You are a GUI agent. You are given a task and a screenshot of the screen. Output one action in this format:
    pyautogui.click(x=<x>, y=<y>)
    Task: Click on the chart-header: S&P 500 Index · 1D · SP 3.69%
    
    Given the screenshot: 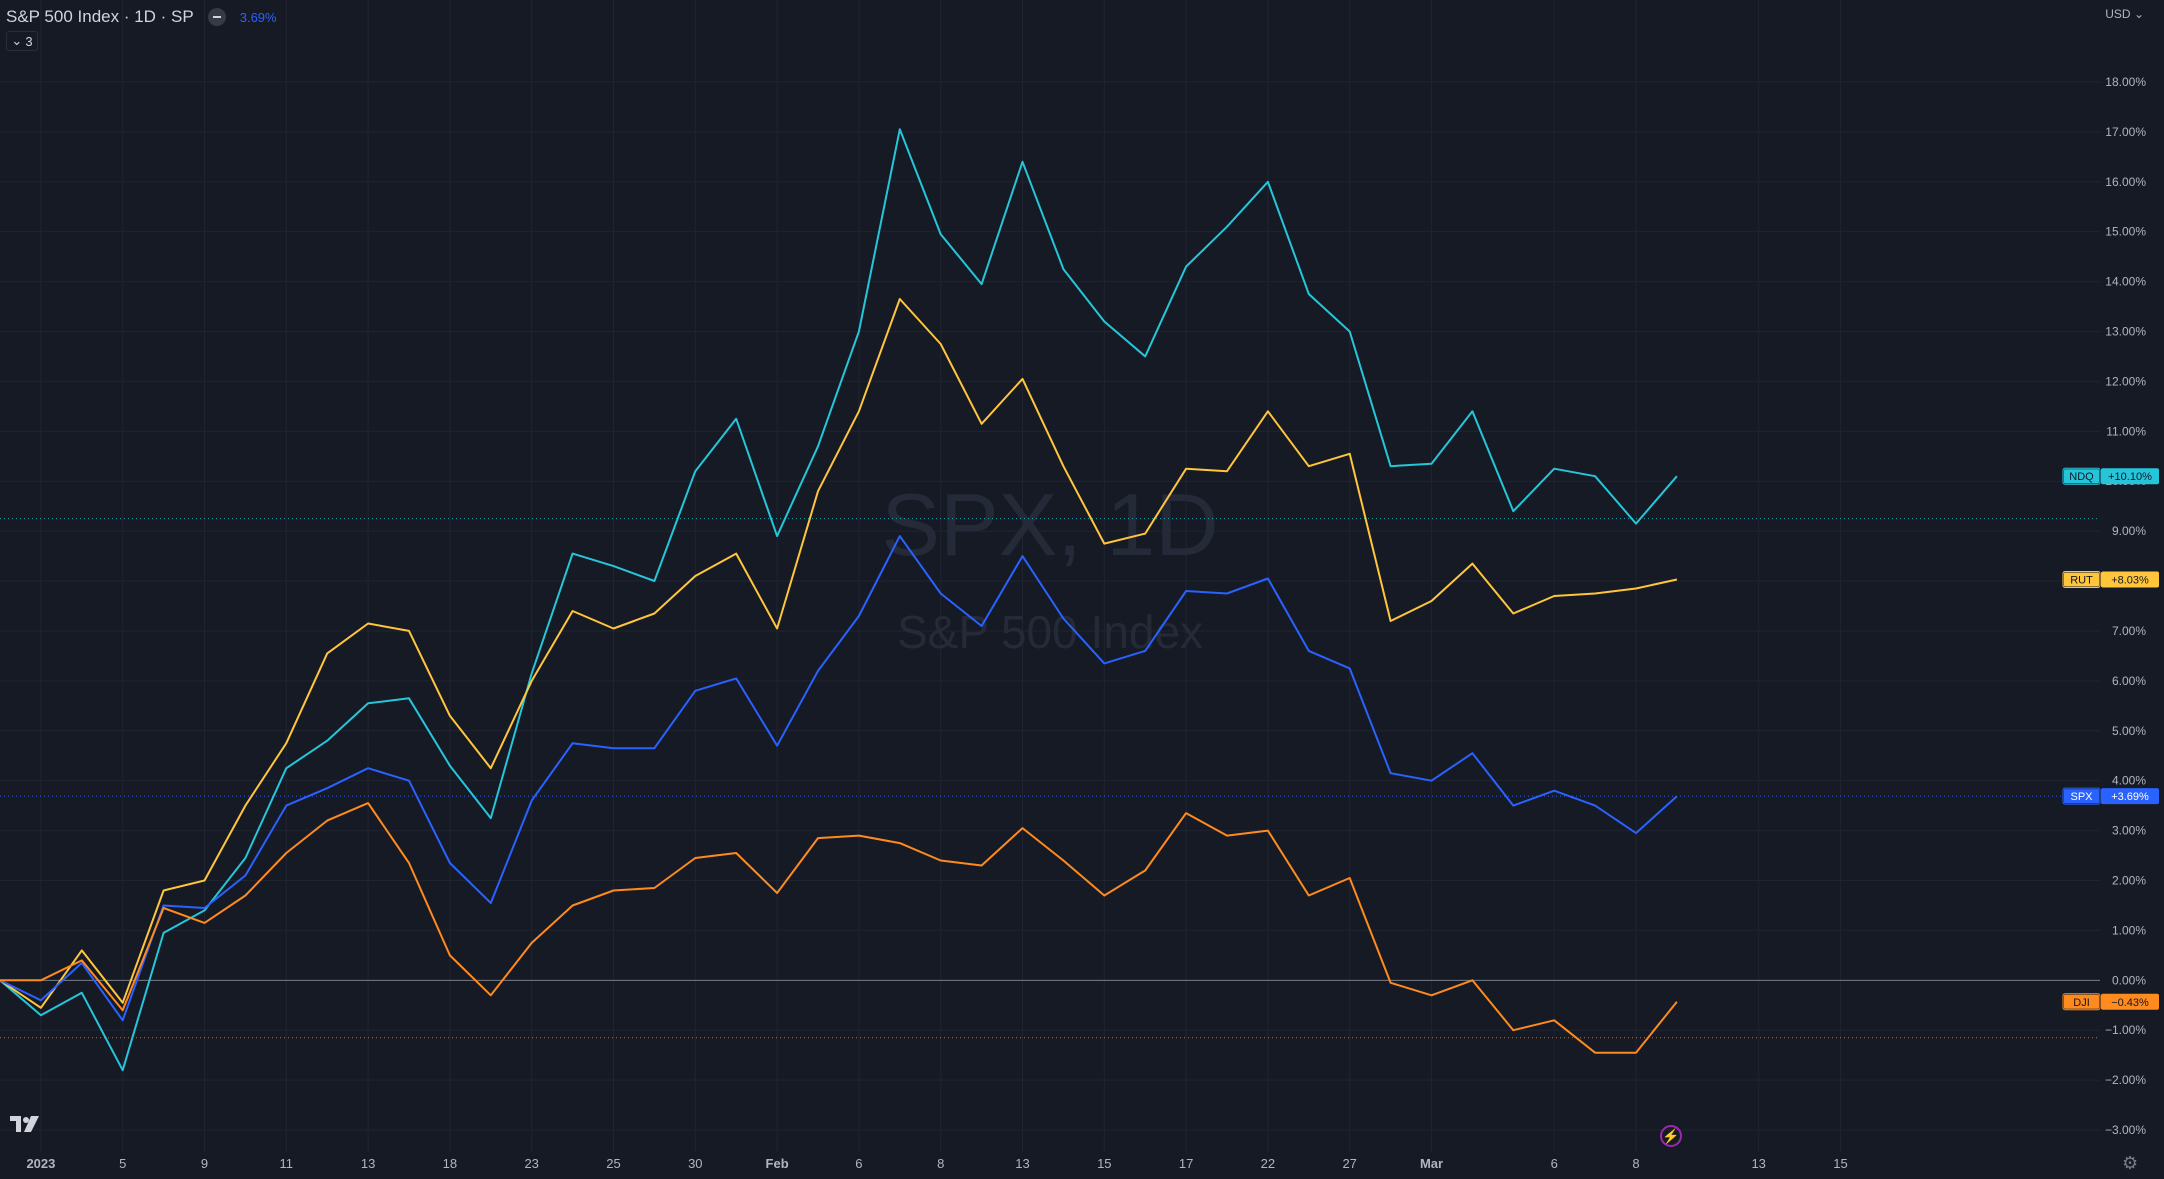 What is the action you would take?
    pyautogui.click(x=141, y=17)
    